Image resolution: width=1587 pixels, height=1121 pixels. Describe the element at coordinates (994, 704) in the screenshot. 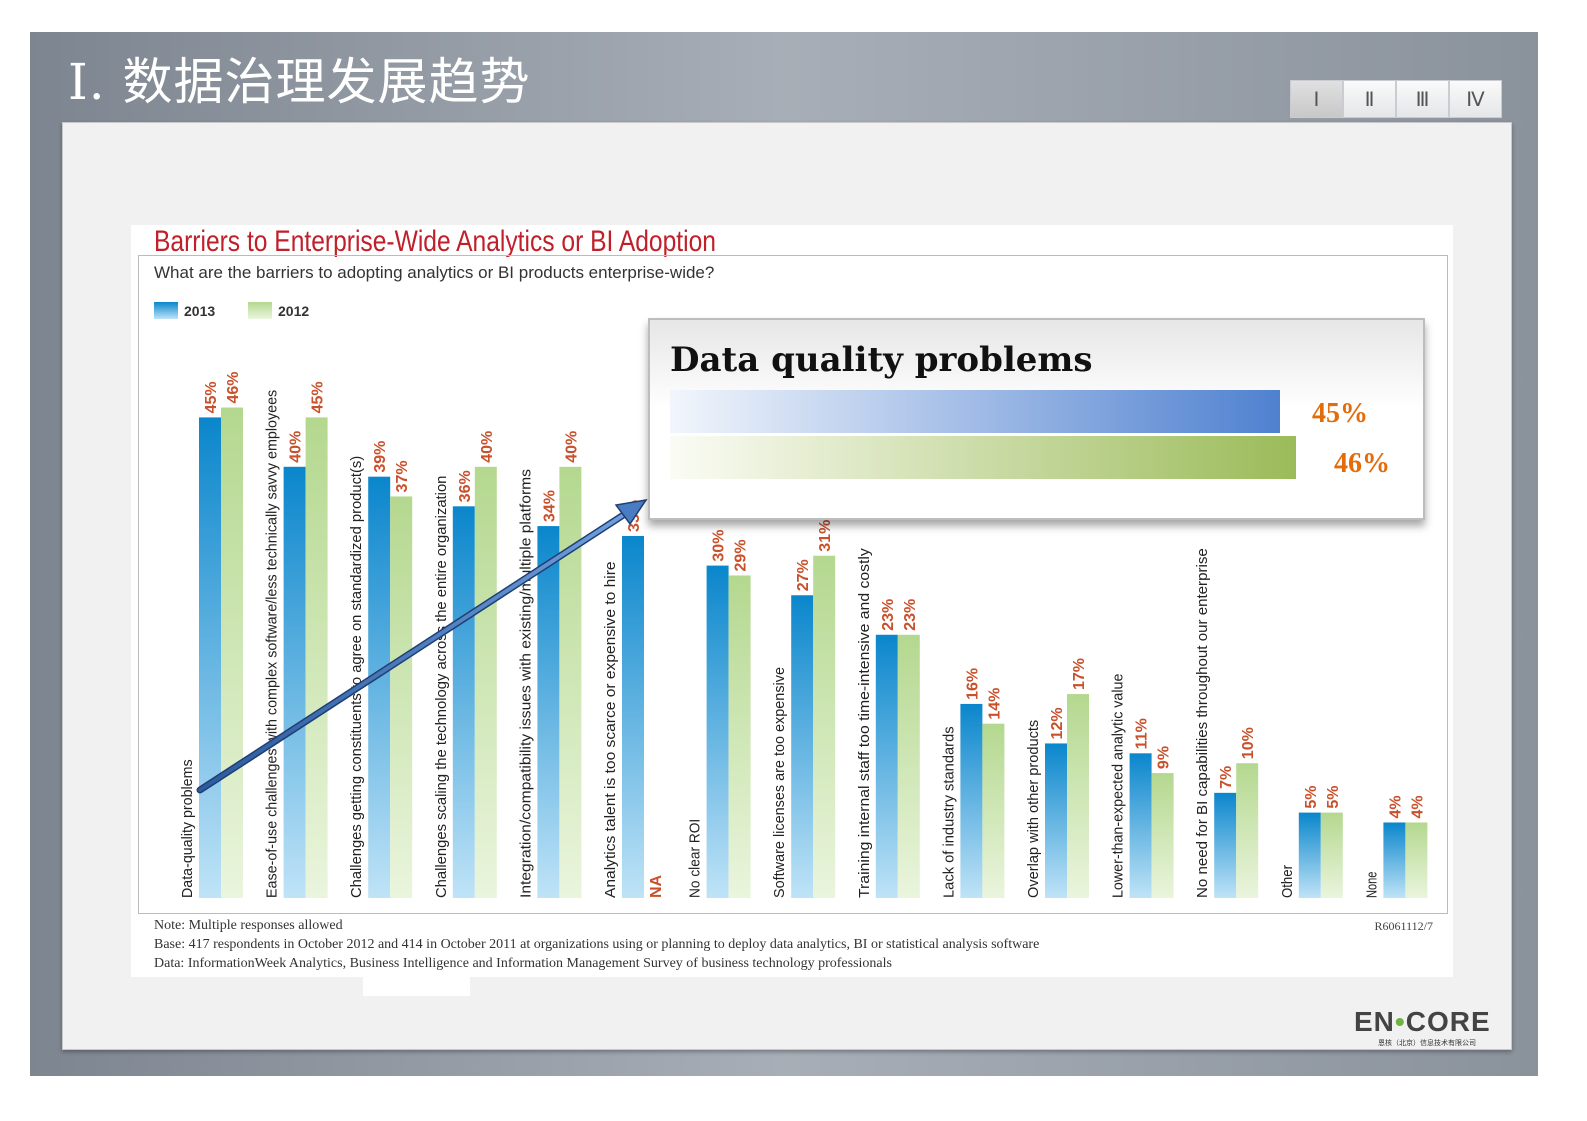

I see `value-label: 14%` at that location.